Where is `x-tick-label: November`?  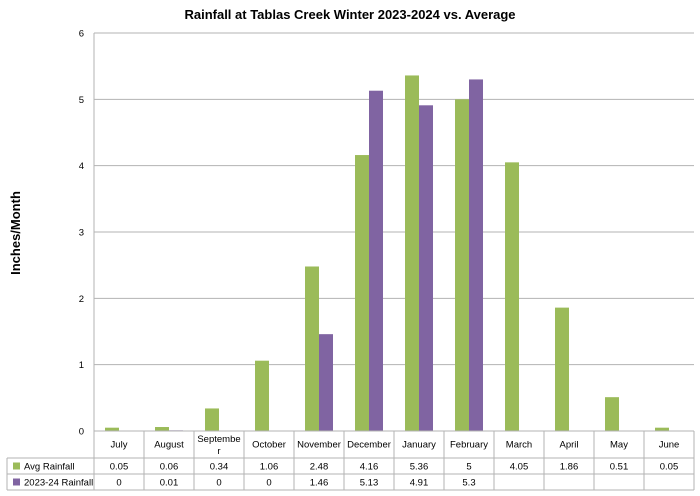 x-tick-label: November is located at coordinates (319, 445).